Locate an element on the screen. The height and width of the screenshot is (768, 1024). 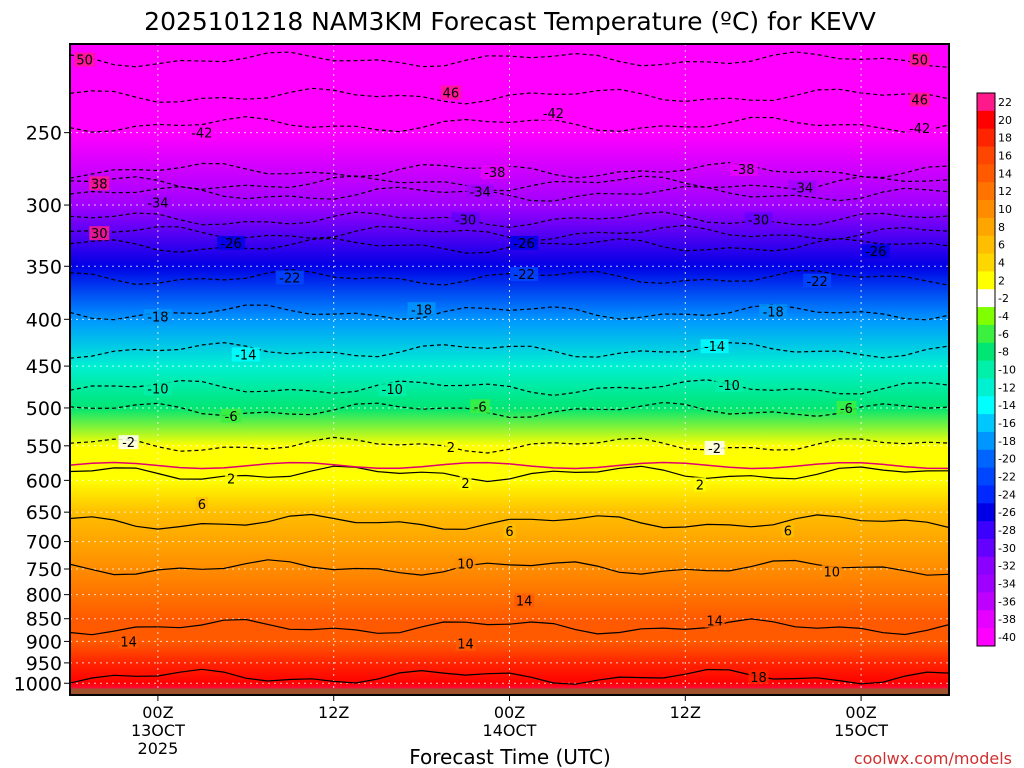
x-tick-label: 2025 is located at coordinates (158, 748).